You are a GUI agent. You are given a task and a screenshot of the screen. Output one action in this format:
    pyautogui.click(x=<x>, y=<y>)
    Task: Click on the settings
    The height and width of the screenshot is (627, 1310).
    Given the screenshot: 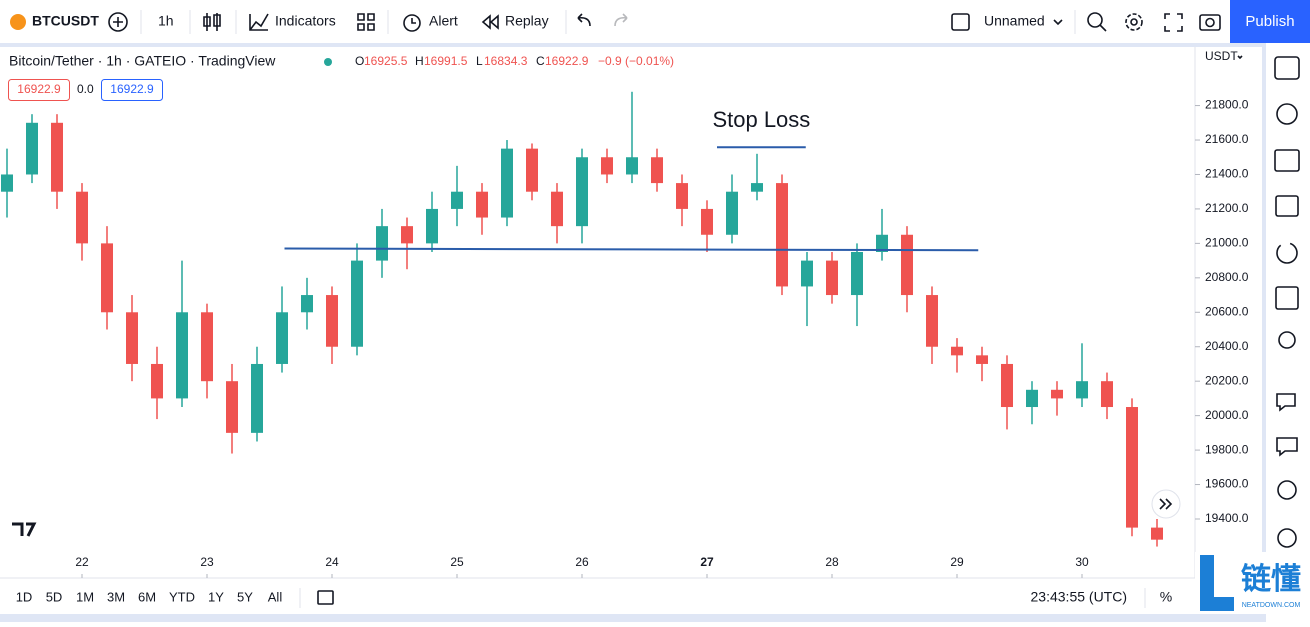 What is the action you would take?
    pyautogui.click(x=1134, y=22)
    